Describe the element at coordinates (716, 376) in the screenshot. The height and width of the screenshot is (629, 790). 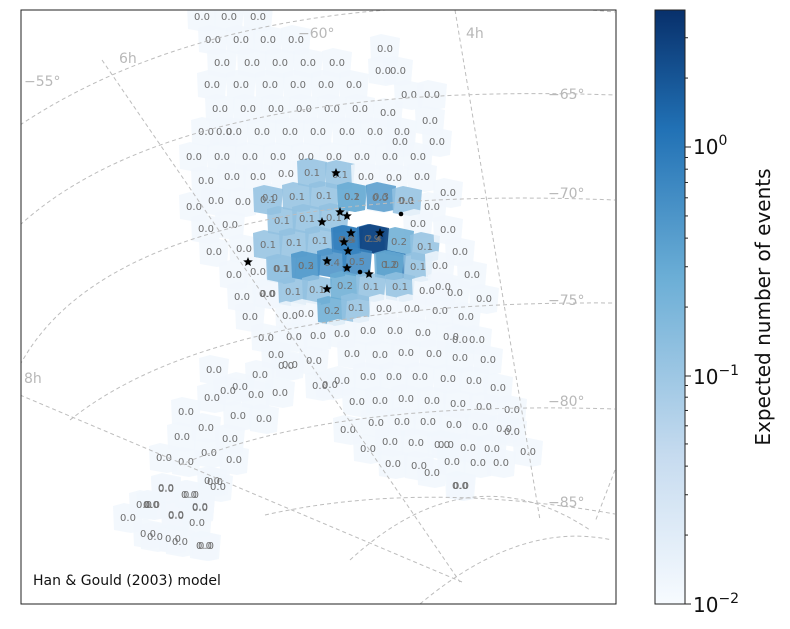
I see `colorbar-tick-label: 10⁻¹` at that location.